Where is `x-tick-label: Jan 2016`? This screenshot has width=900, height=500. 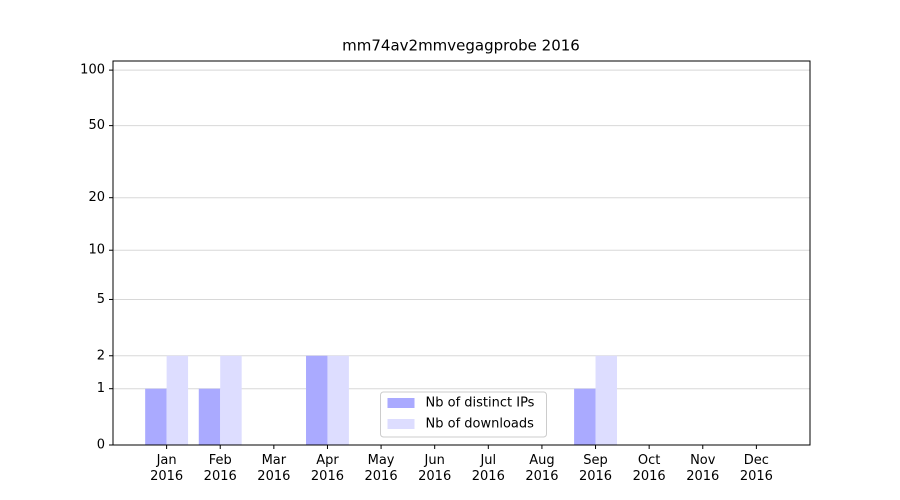
x-tick-label: Jan 2016 is located at coordinates (167, 468).